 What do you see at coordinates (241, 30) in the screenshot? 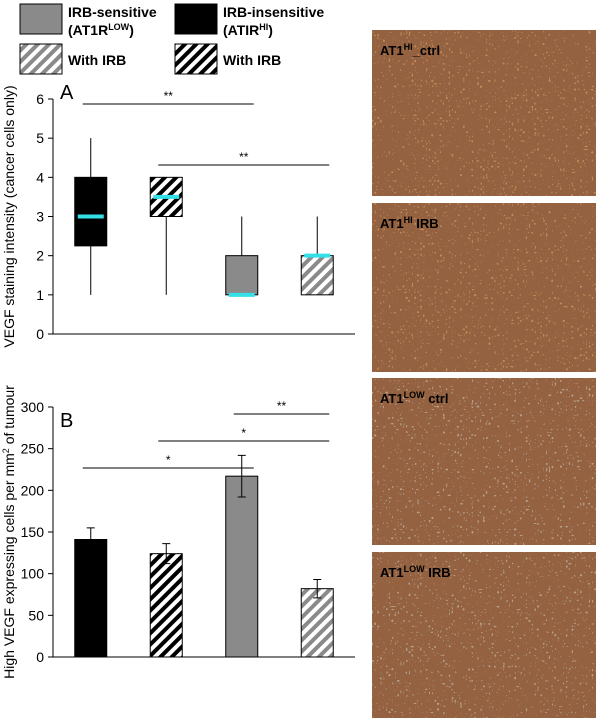
I see `text-part: (ATIR` at bounding box center [241, 30].